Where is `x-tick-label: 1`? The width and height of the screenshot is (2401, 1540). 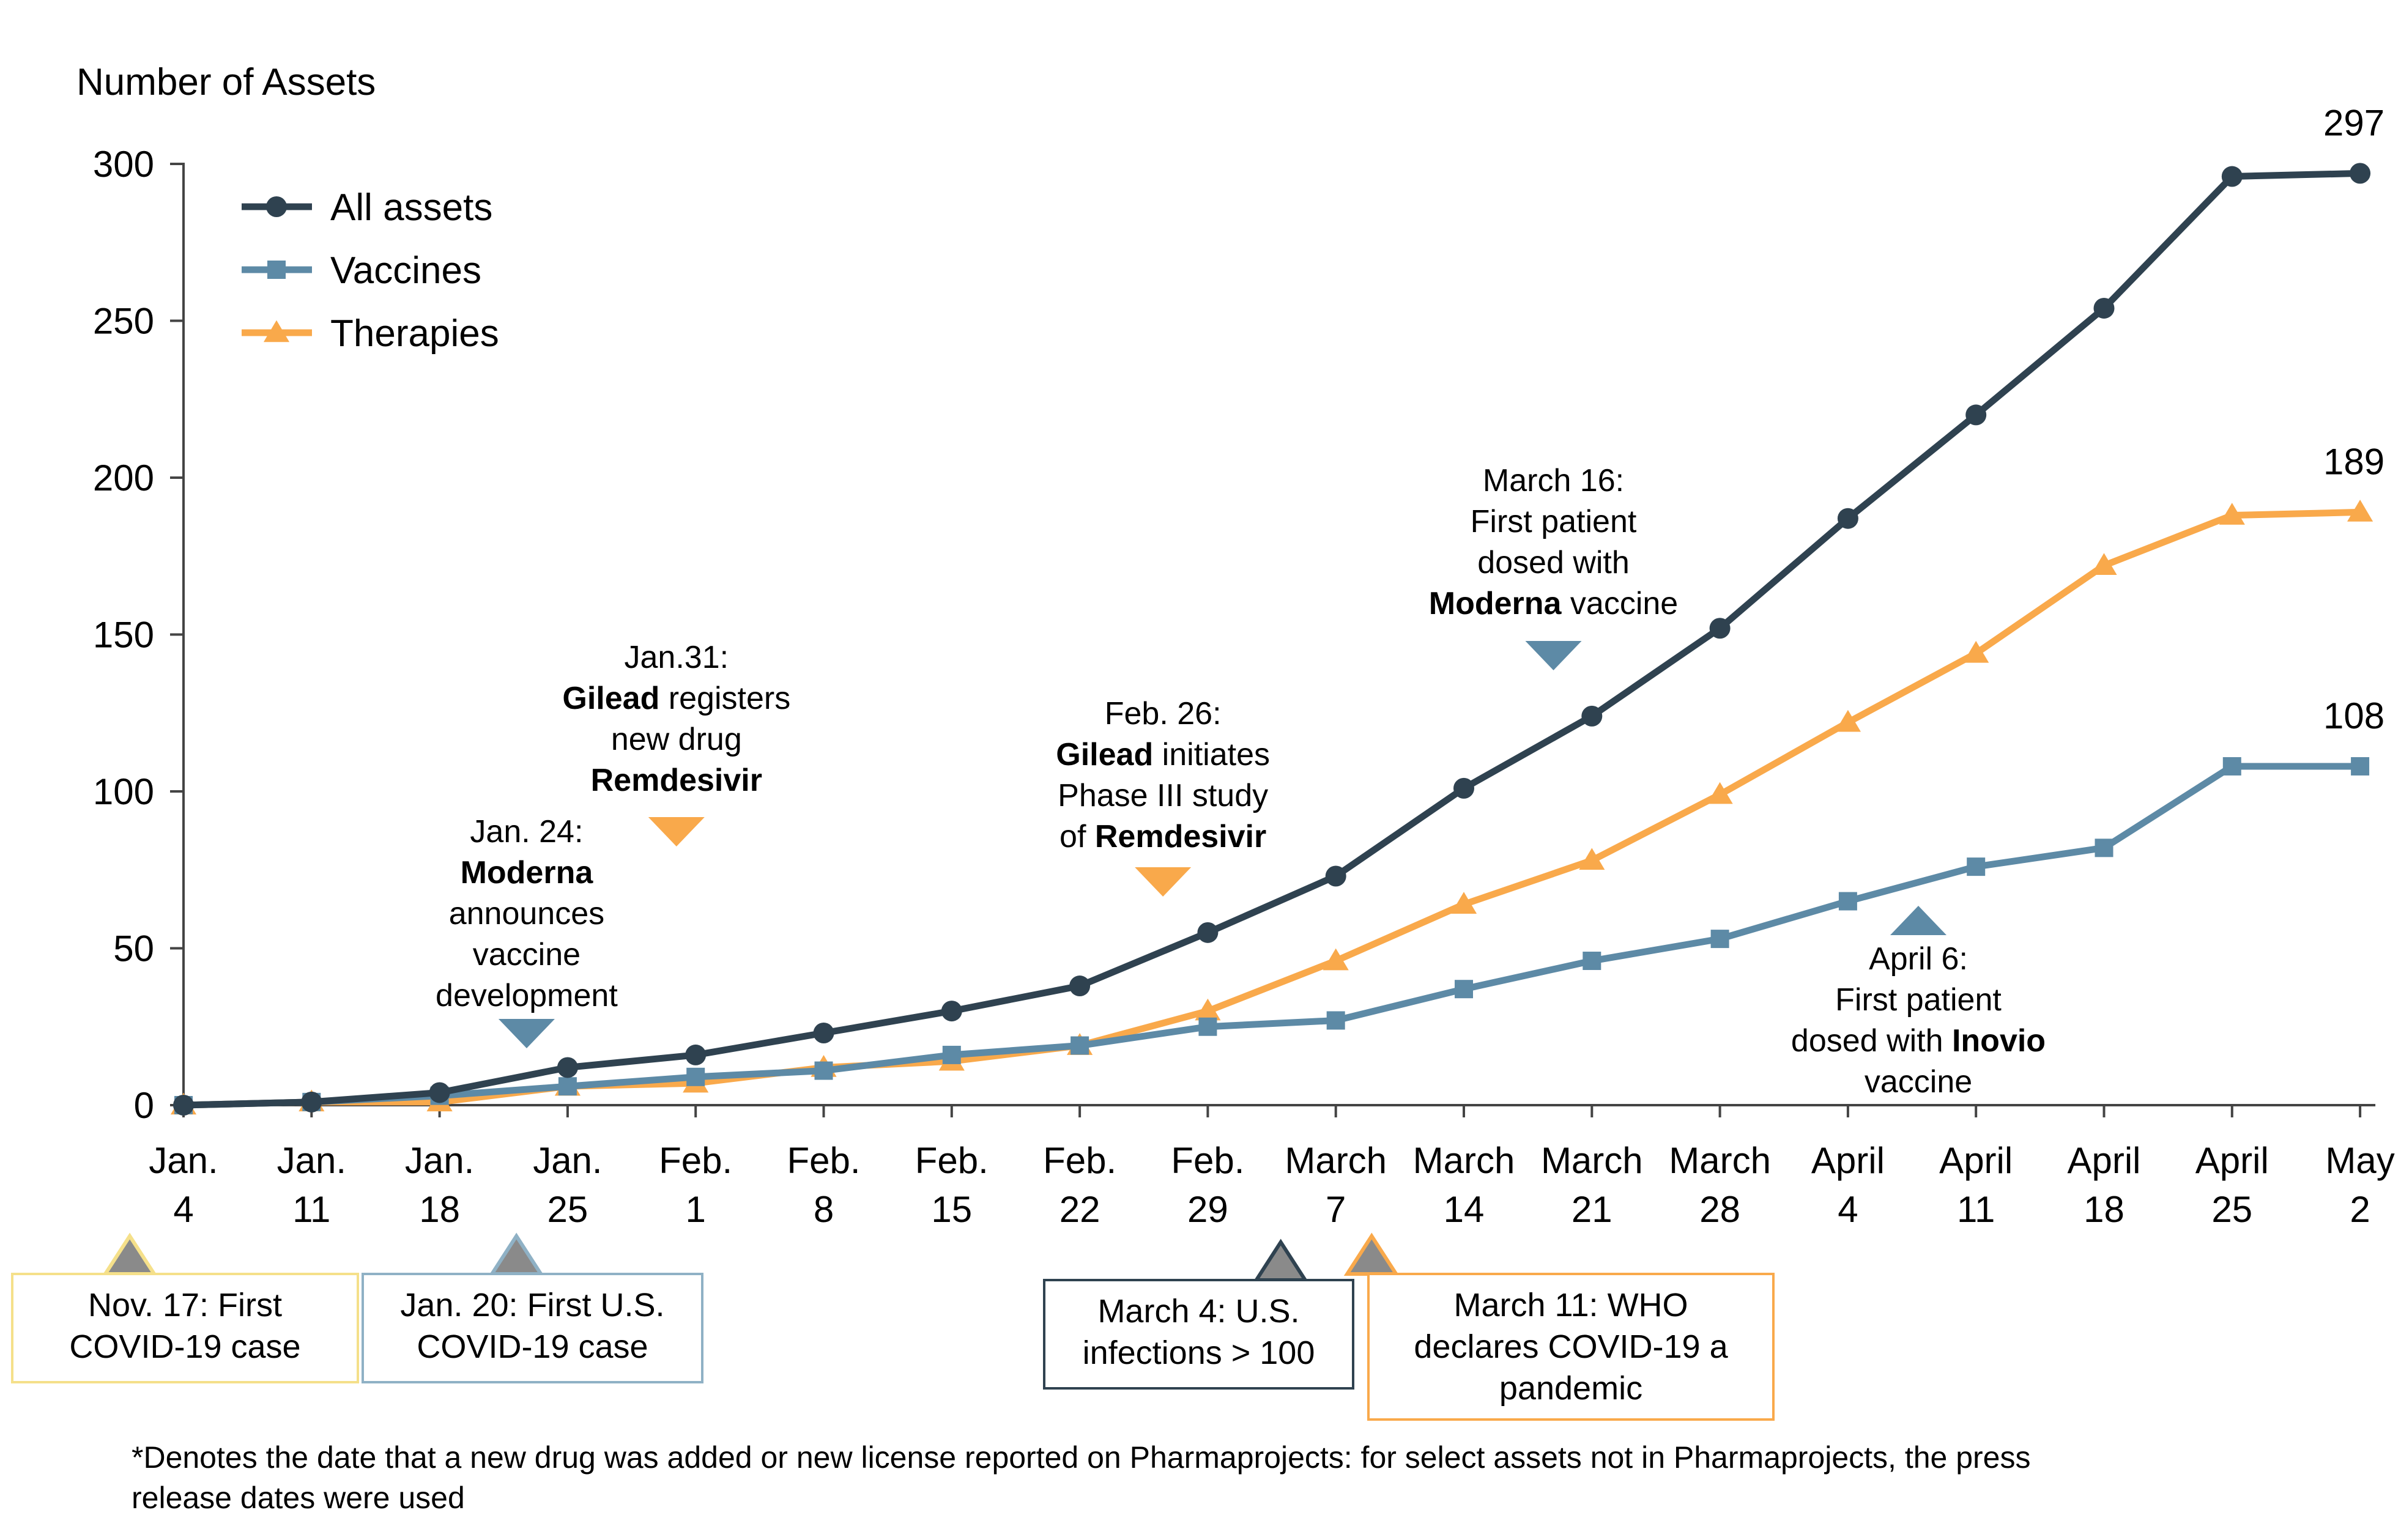 x-tick-label: 1 is located at coordinates (696, 1209).